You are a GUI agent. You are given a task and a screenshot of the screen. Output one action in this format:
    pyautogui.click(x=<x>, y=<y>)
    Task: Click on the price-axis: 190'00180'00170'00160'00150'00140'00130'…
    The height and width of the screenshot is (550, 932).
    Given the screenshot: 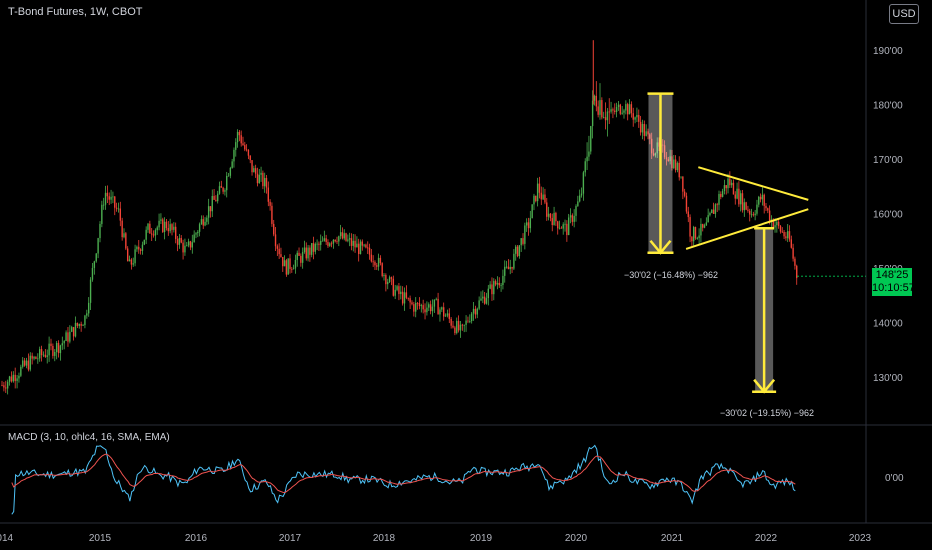 What is the action you would take?
    pyautogui.click(x=888, y=265)
    